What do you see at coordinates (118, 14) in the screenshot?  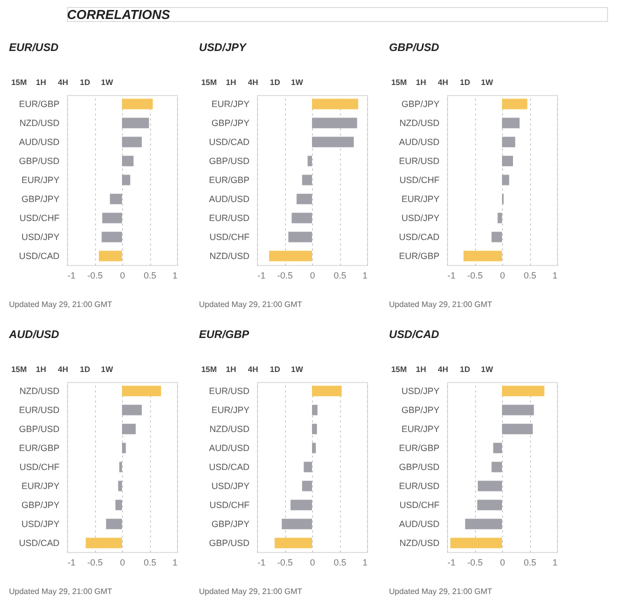 I see `text: CORRELATIONS` at bounding box center [118, 14].